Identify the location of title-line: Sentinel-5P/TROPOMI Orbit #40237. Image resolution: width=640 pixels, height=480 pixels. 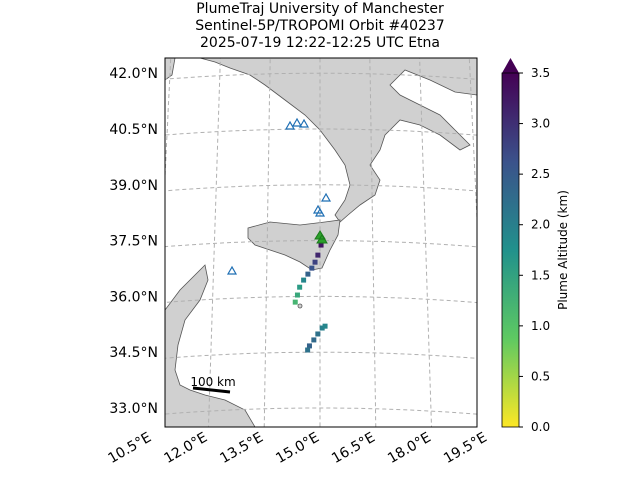
(319, 26).